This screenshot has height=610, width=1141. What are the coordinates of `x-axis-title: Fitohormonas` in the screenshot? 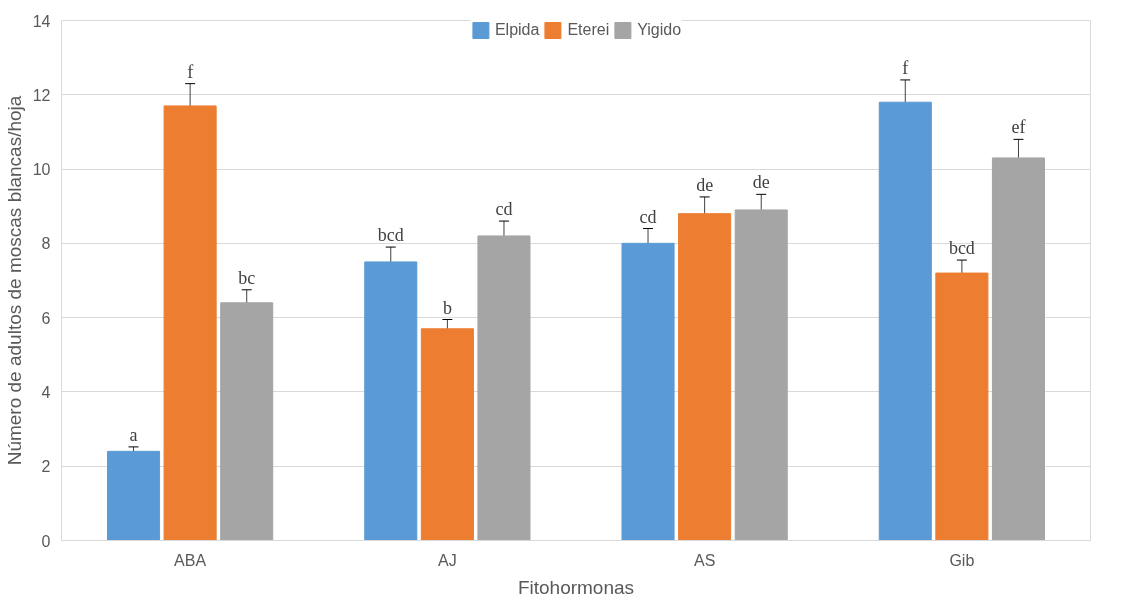 It's located at (576, 587).